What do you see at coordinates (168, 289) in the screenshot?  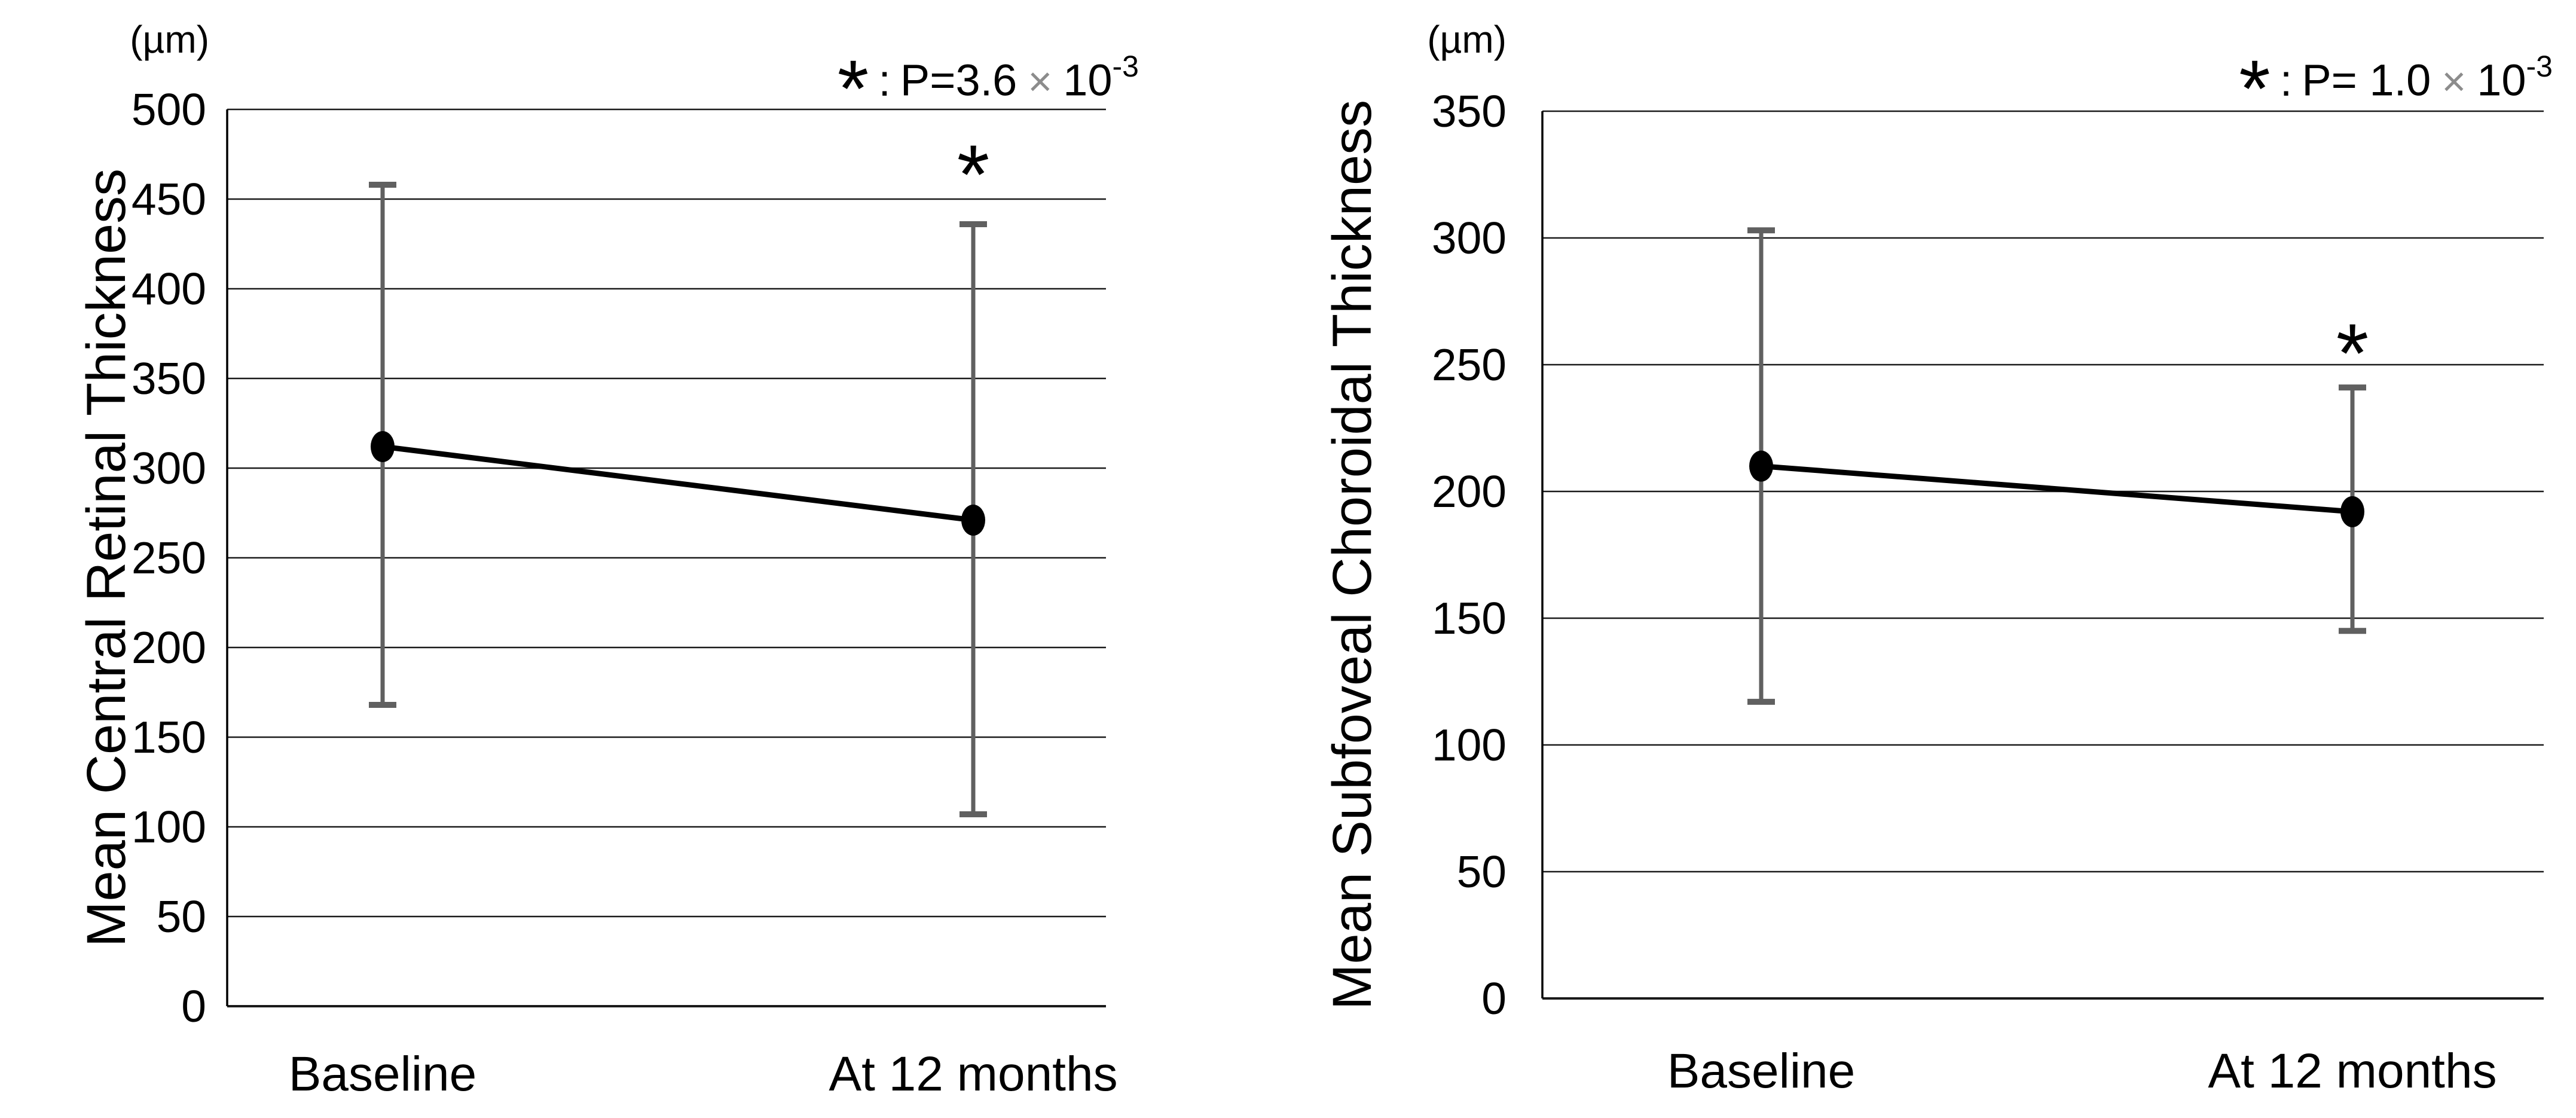 I see `y-tick-label: 400` at bounding box center [168, 289].